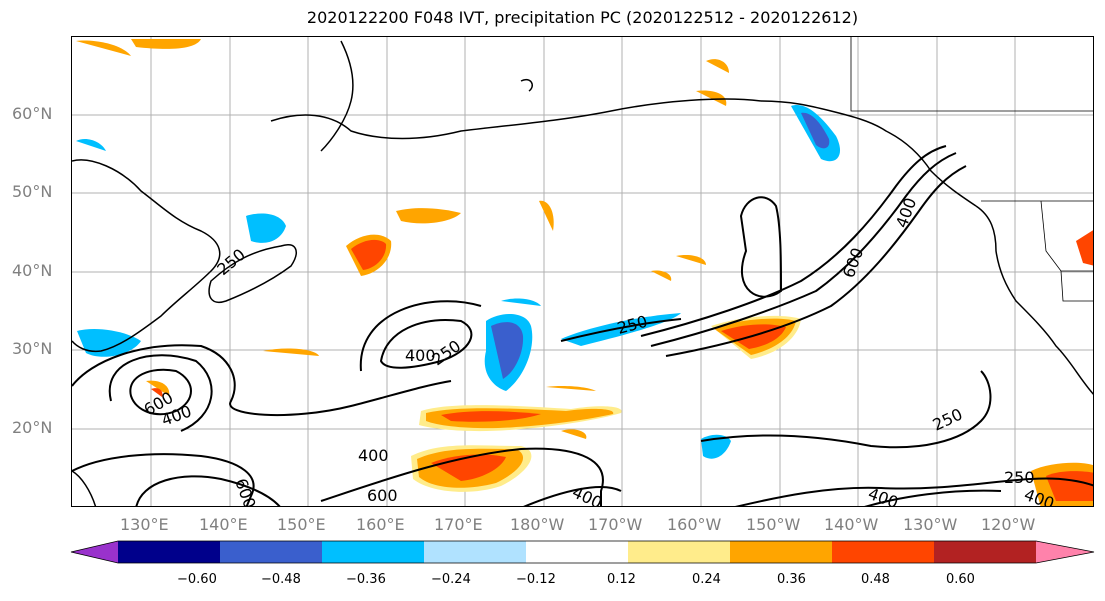 Image resolution: width=1105 pixels, height=601 pixels. What do you see at coordinates (706, 579) in the screenshot?
I see `colorbar-tick-label: 0.24` at bounding box center [706, 579].